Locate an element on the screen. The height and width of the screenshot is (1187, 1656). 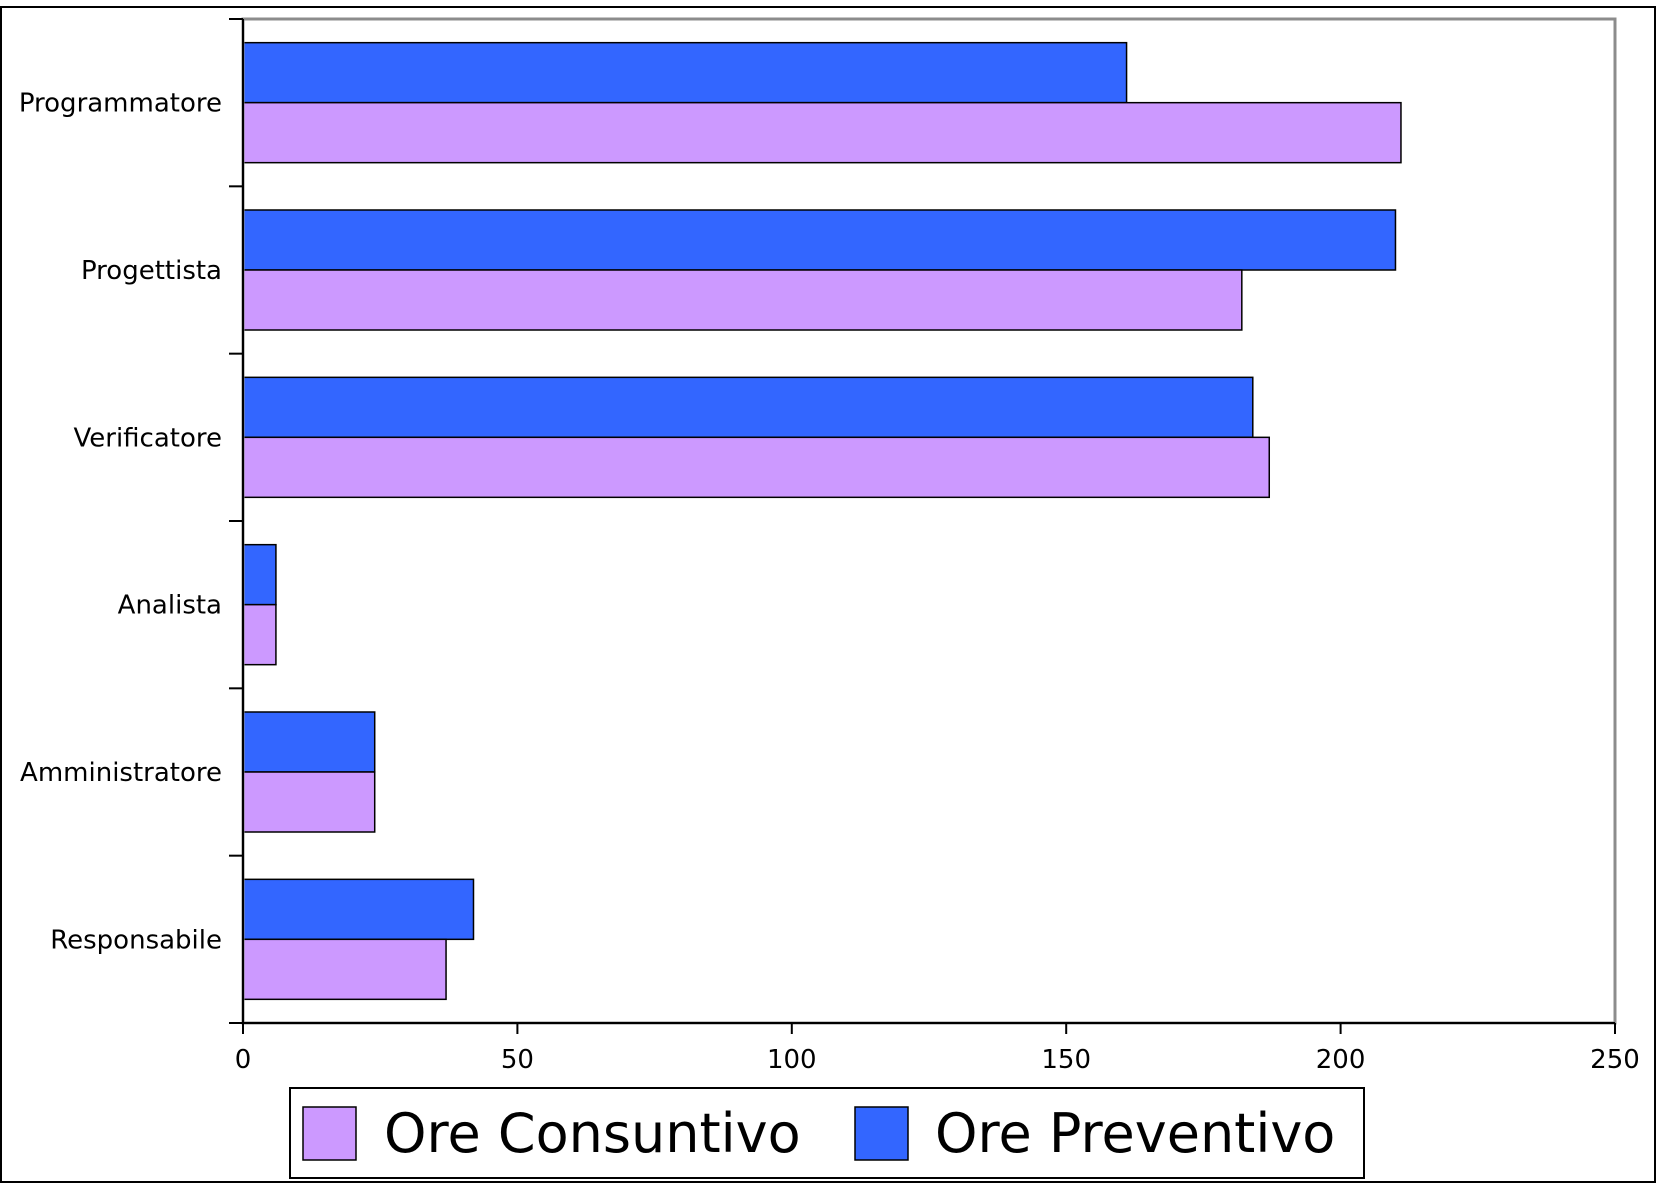
x-ticks: 0 50 100 150 200 250 is located at coordinates (937, 1049).